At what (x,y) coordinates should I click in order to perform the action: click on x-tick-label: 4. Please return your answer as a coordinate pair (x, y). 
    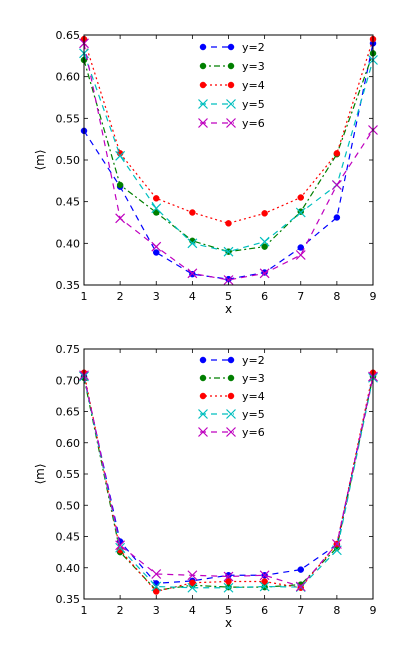
    Looking at the image, I should click on (192, 610).